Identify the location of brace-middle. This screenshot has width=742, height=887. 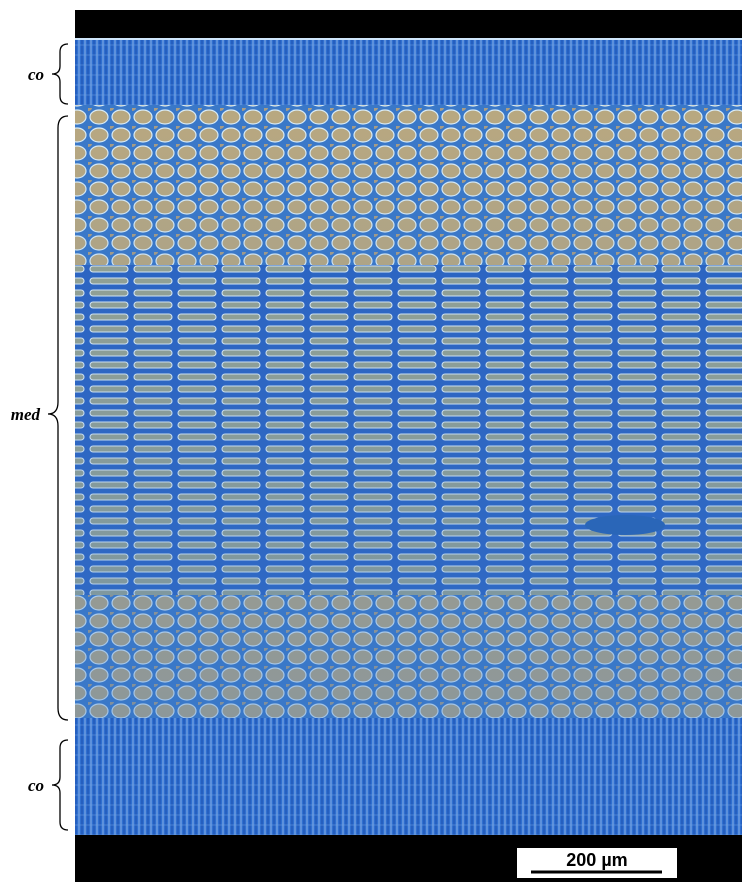
(58, 418).